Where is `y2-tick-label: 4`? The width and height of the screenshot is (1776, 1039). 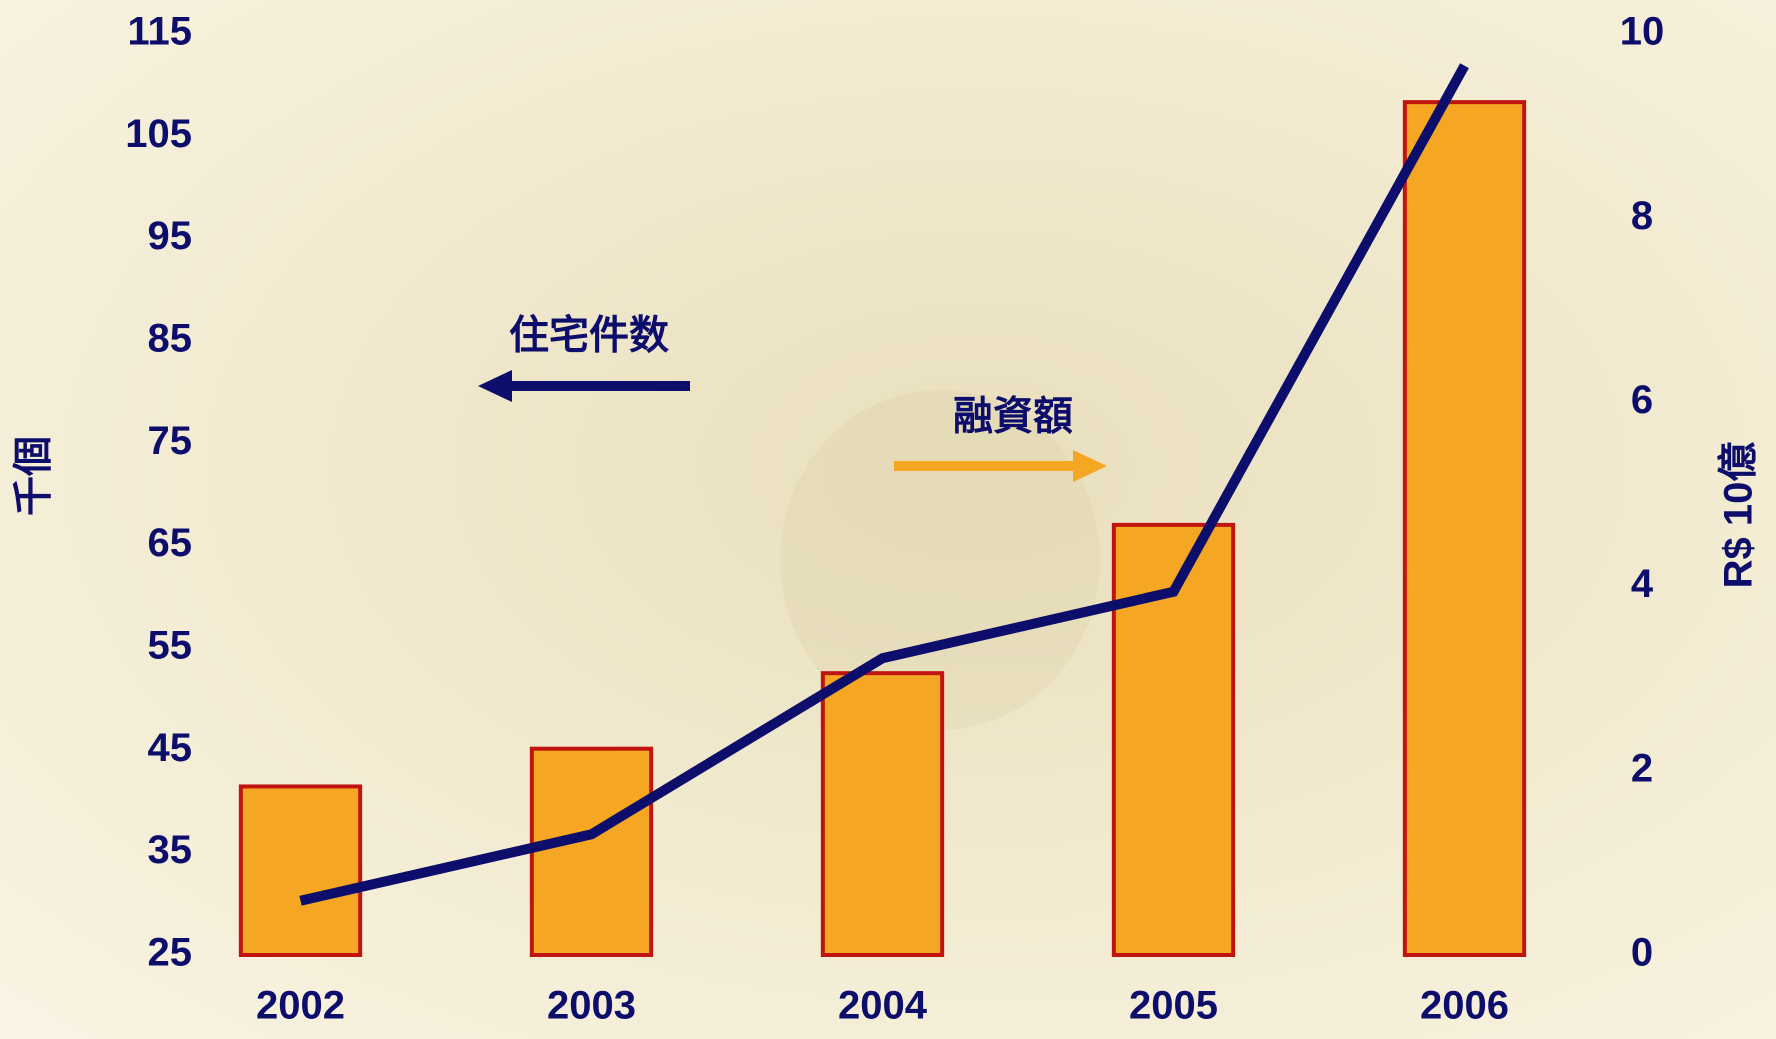 y2-tick-label: 4 is located at coordinates (1642, 584).